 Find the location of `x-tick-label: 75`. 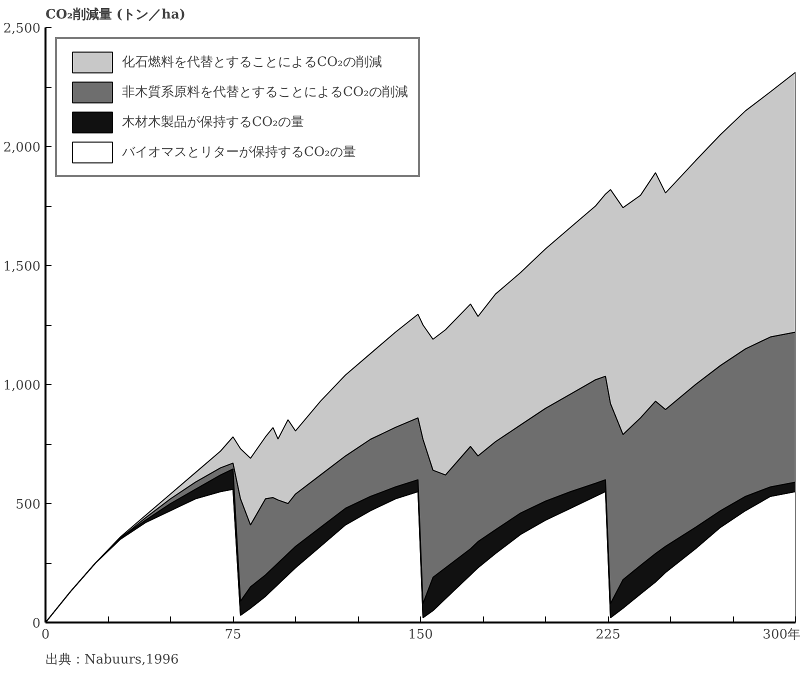

x-tick-label: 75 is located at coordinates (233, 635).